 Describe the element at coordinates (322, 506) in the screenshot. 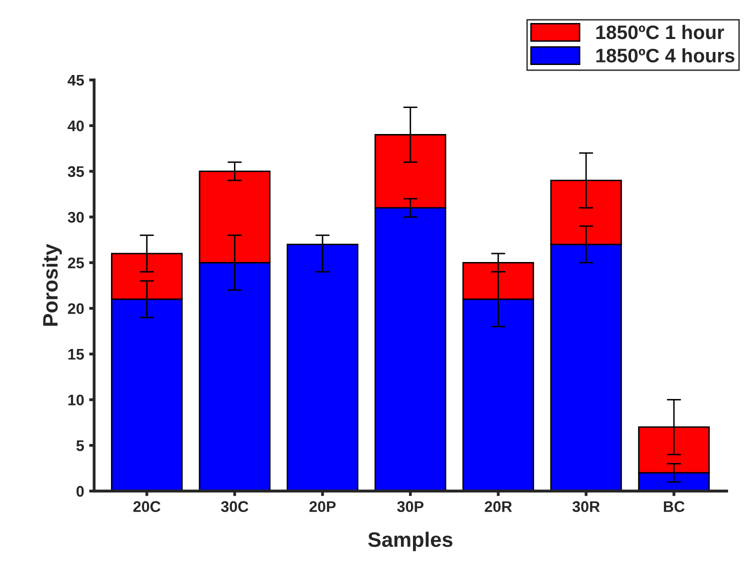

I see `x-tick-label: 20P` at that location.